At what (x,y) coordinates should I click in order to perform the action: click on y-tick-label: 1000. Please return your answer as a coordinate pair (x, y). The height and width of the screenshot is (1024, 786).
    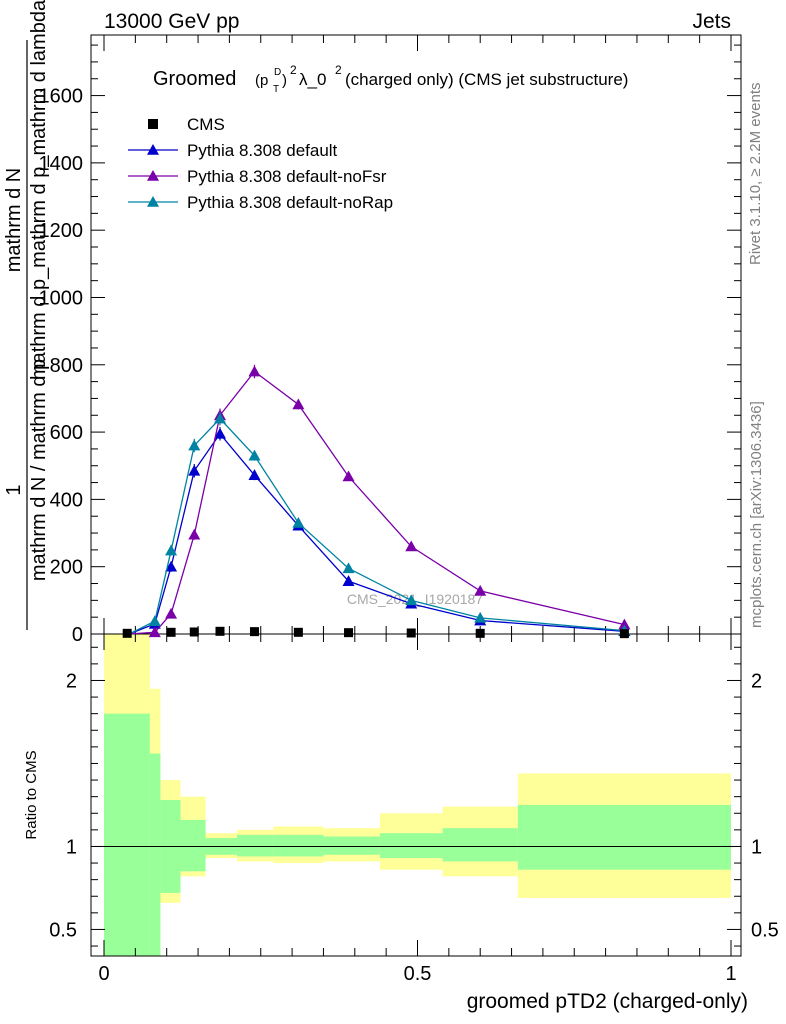
    Looking at the image, I should click on (61, 298).